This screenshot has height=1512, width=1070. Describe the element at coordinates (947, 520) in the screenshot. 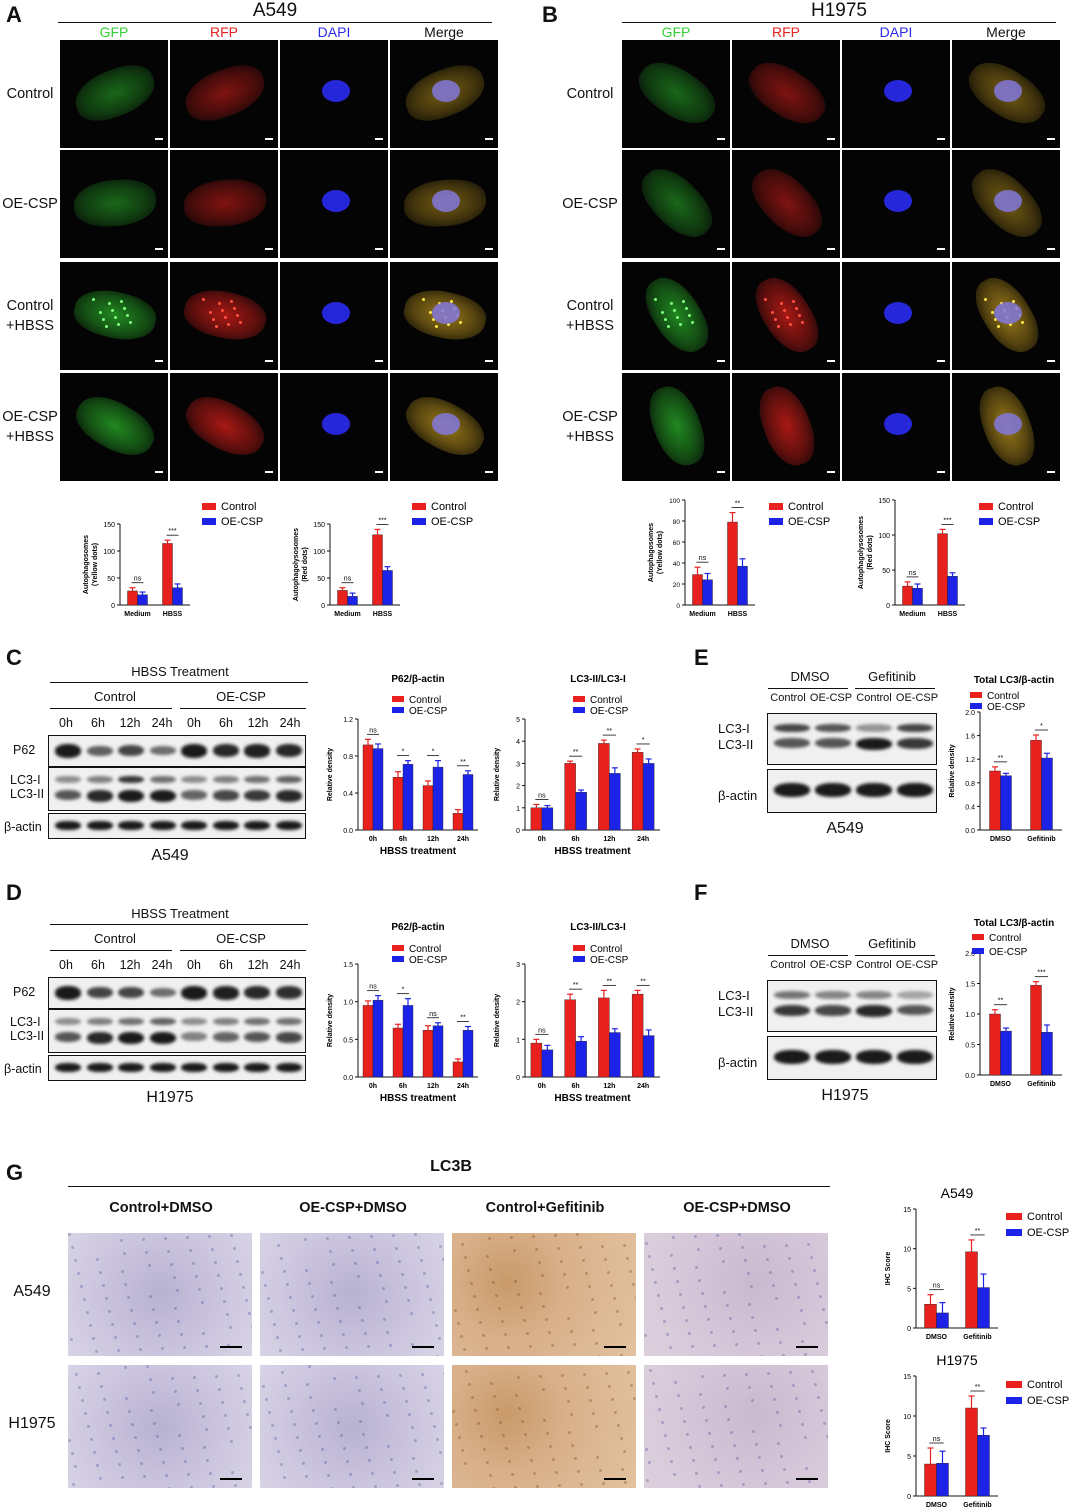

I see `sig-label: ***` at that location.